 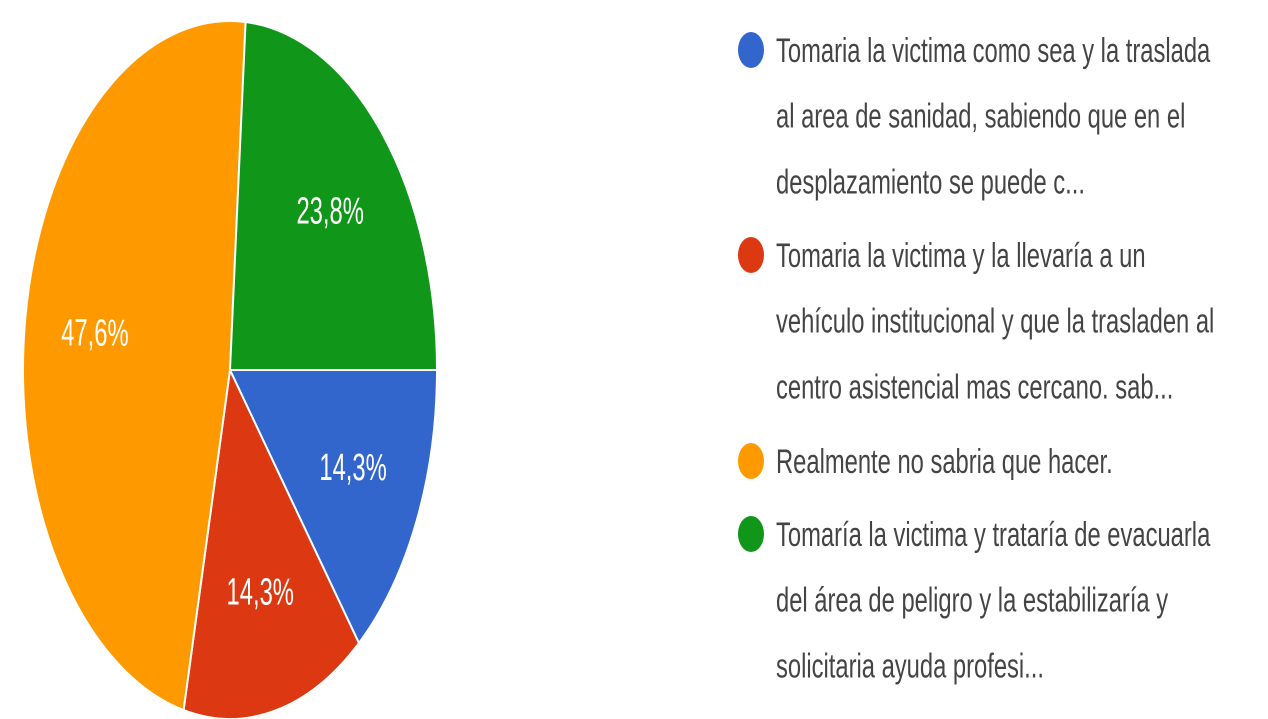 I want to click on slice-label: 47,6%, so click(x=94, y=332).